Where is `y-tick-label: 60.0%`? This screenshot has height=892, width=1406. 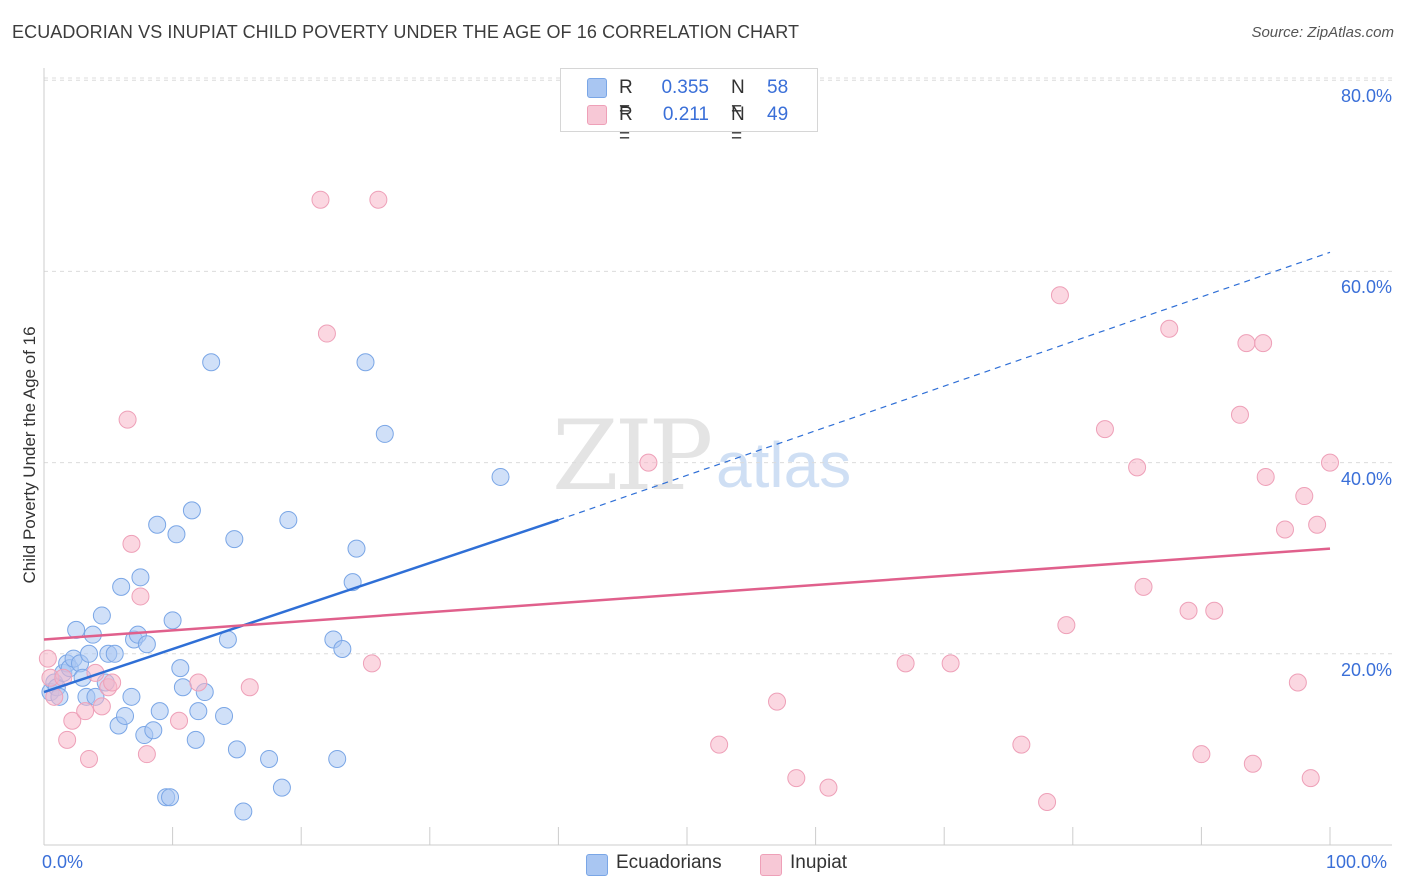
y-tick-label: 60.0% is located at coordinates (1366, 287).